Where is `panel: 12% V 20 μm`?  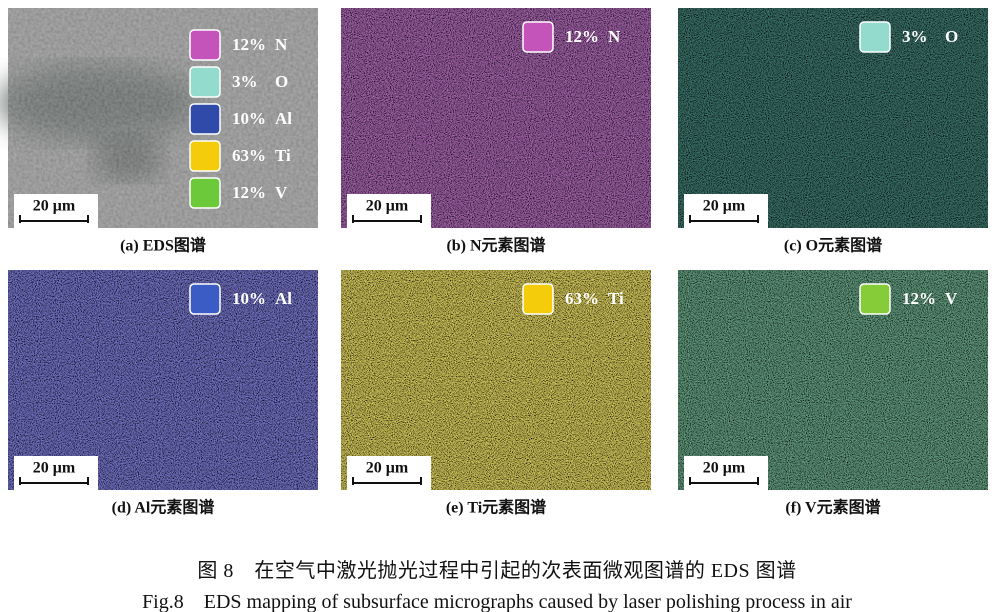
panel: 12% V 20 μm is located at coordinates (833, 380).